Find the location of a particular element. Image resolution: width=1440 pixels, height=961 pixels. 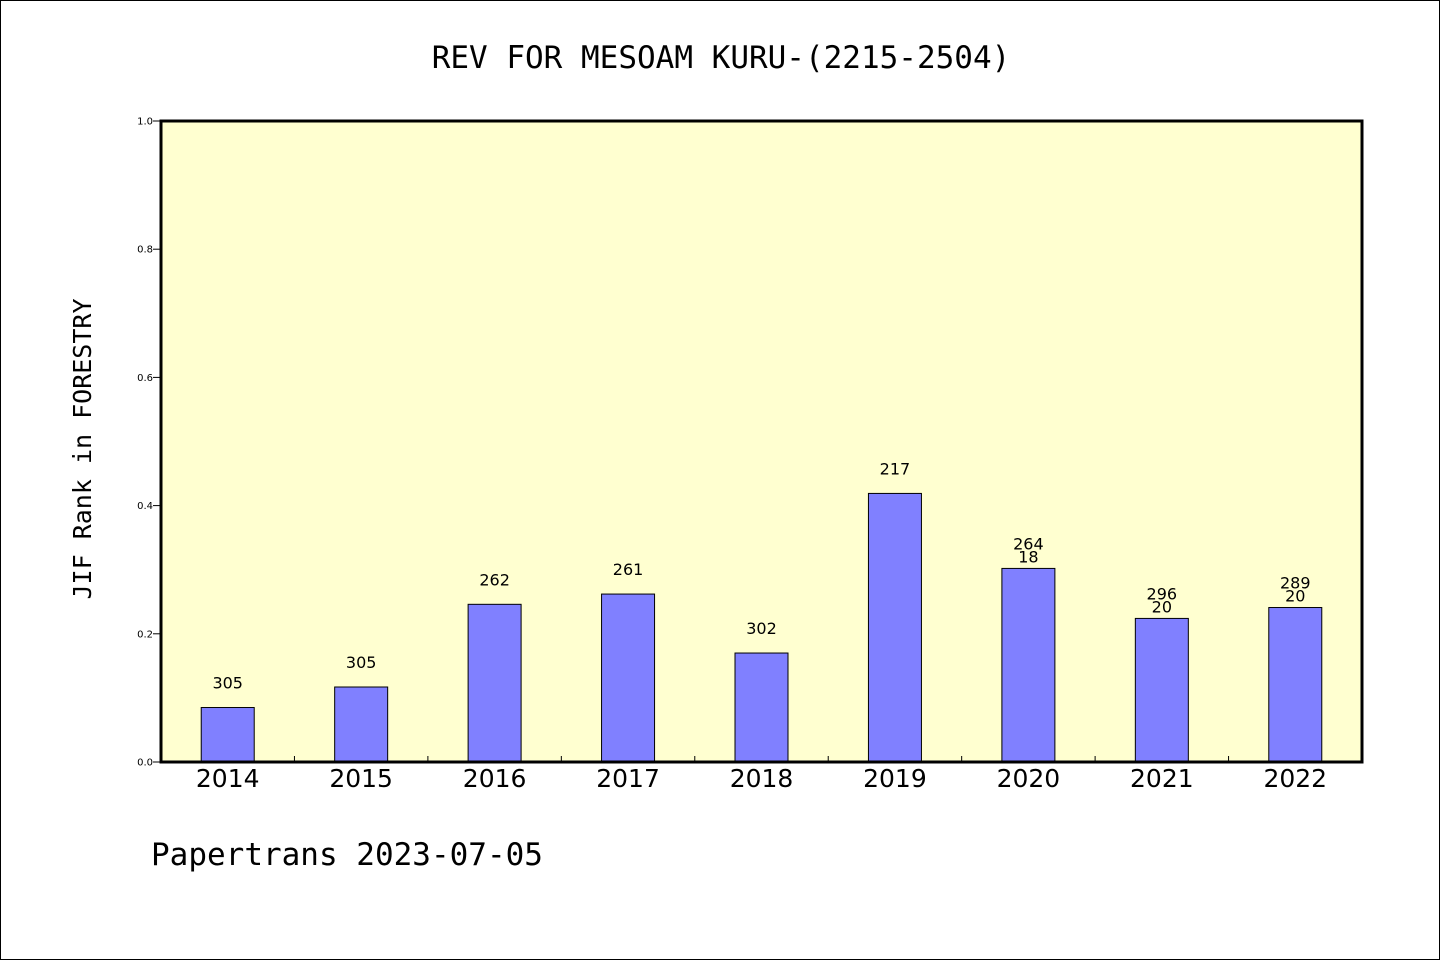

bar-2022 is located at coordinates (1295, 685).